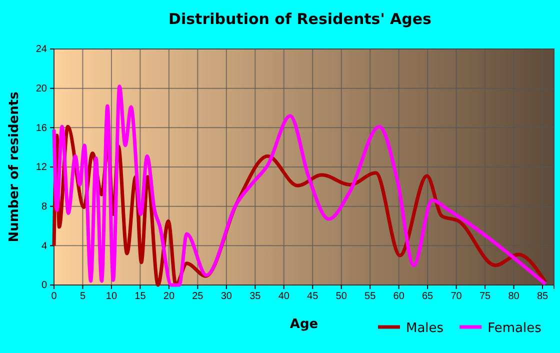  What do you see at coordinates (42, 89) in the screenshot?
I see `y-tick-label: 20` at bounding box center [42, 89].